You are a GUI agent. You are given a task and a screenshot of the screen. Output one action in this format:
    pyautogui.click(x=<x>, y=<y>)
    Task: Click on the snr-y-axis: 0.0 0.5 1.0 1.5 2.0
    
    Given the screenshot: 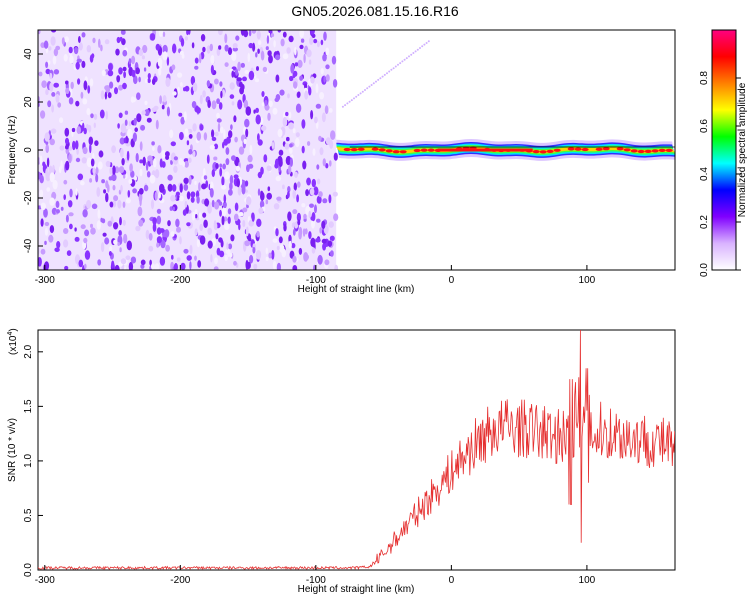 What is the action you would take?
    pyautogui.click(x=33, y=460)
    